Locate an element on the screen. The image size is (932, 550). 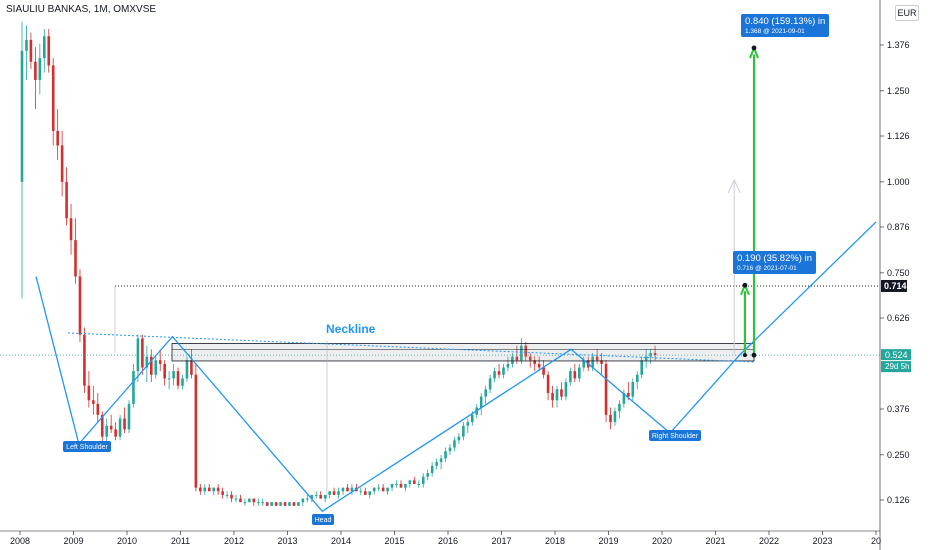
x-tick-label: 2009 is located at coordinates (73, 541).